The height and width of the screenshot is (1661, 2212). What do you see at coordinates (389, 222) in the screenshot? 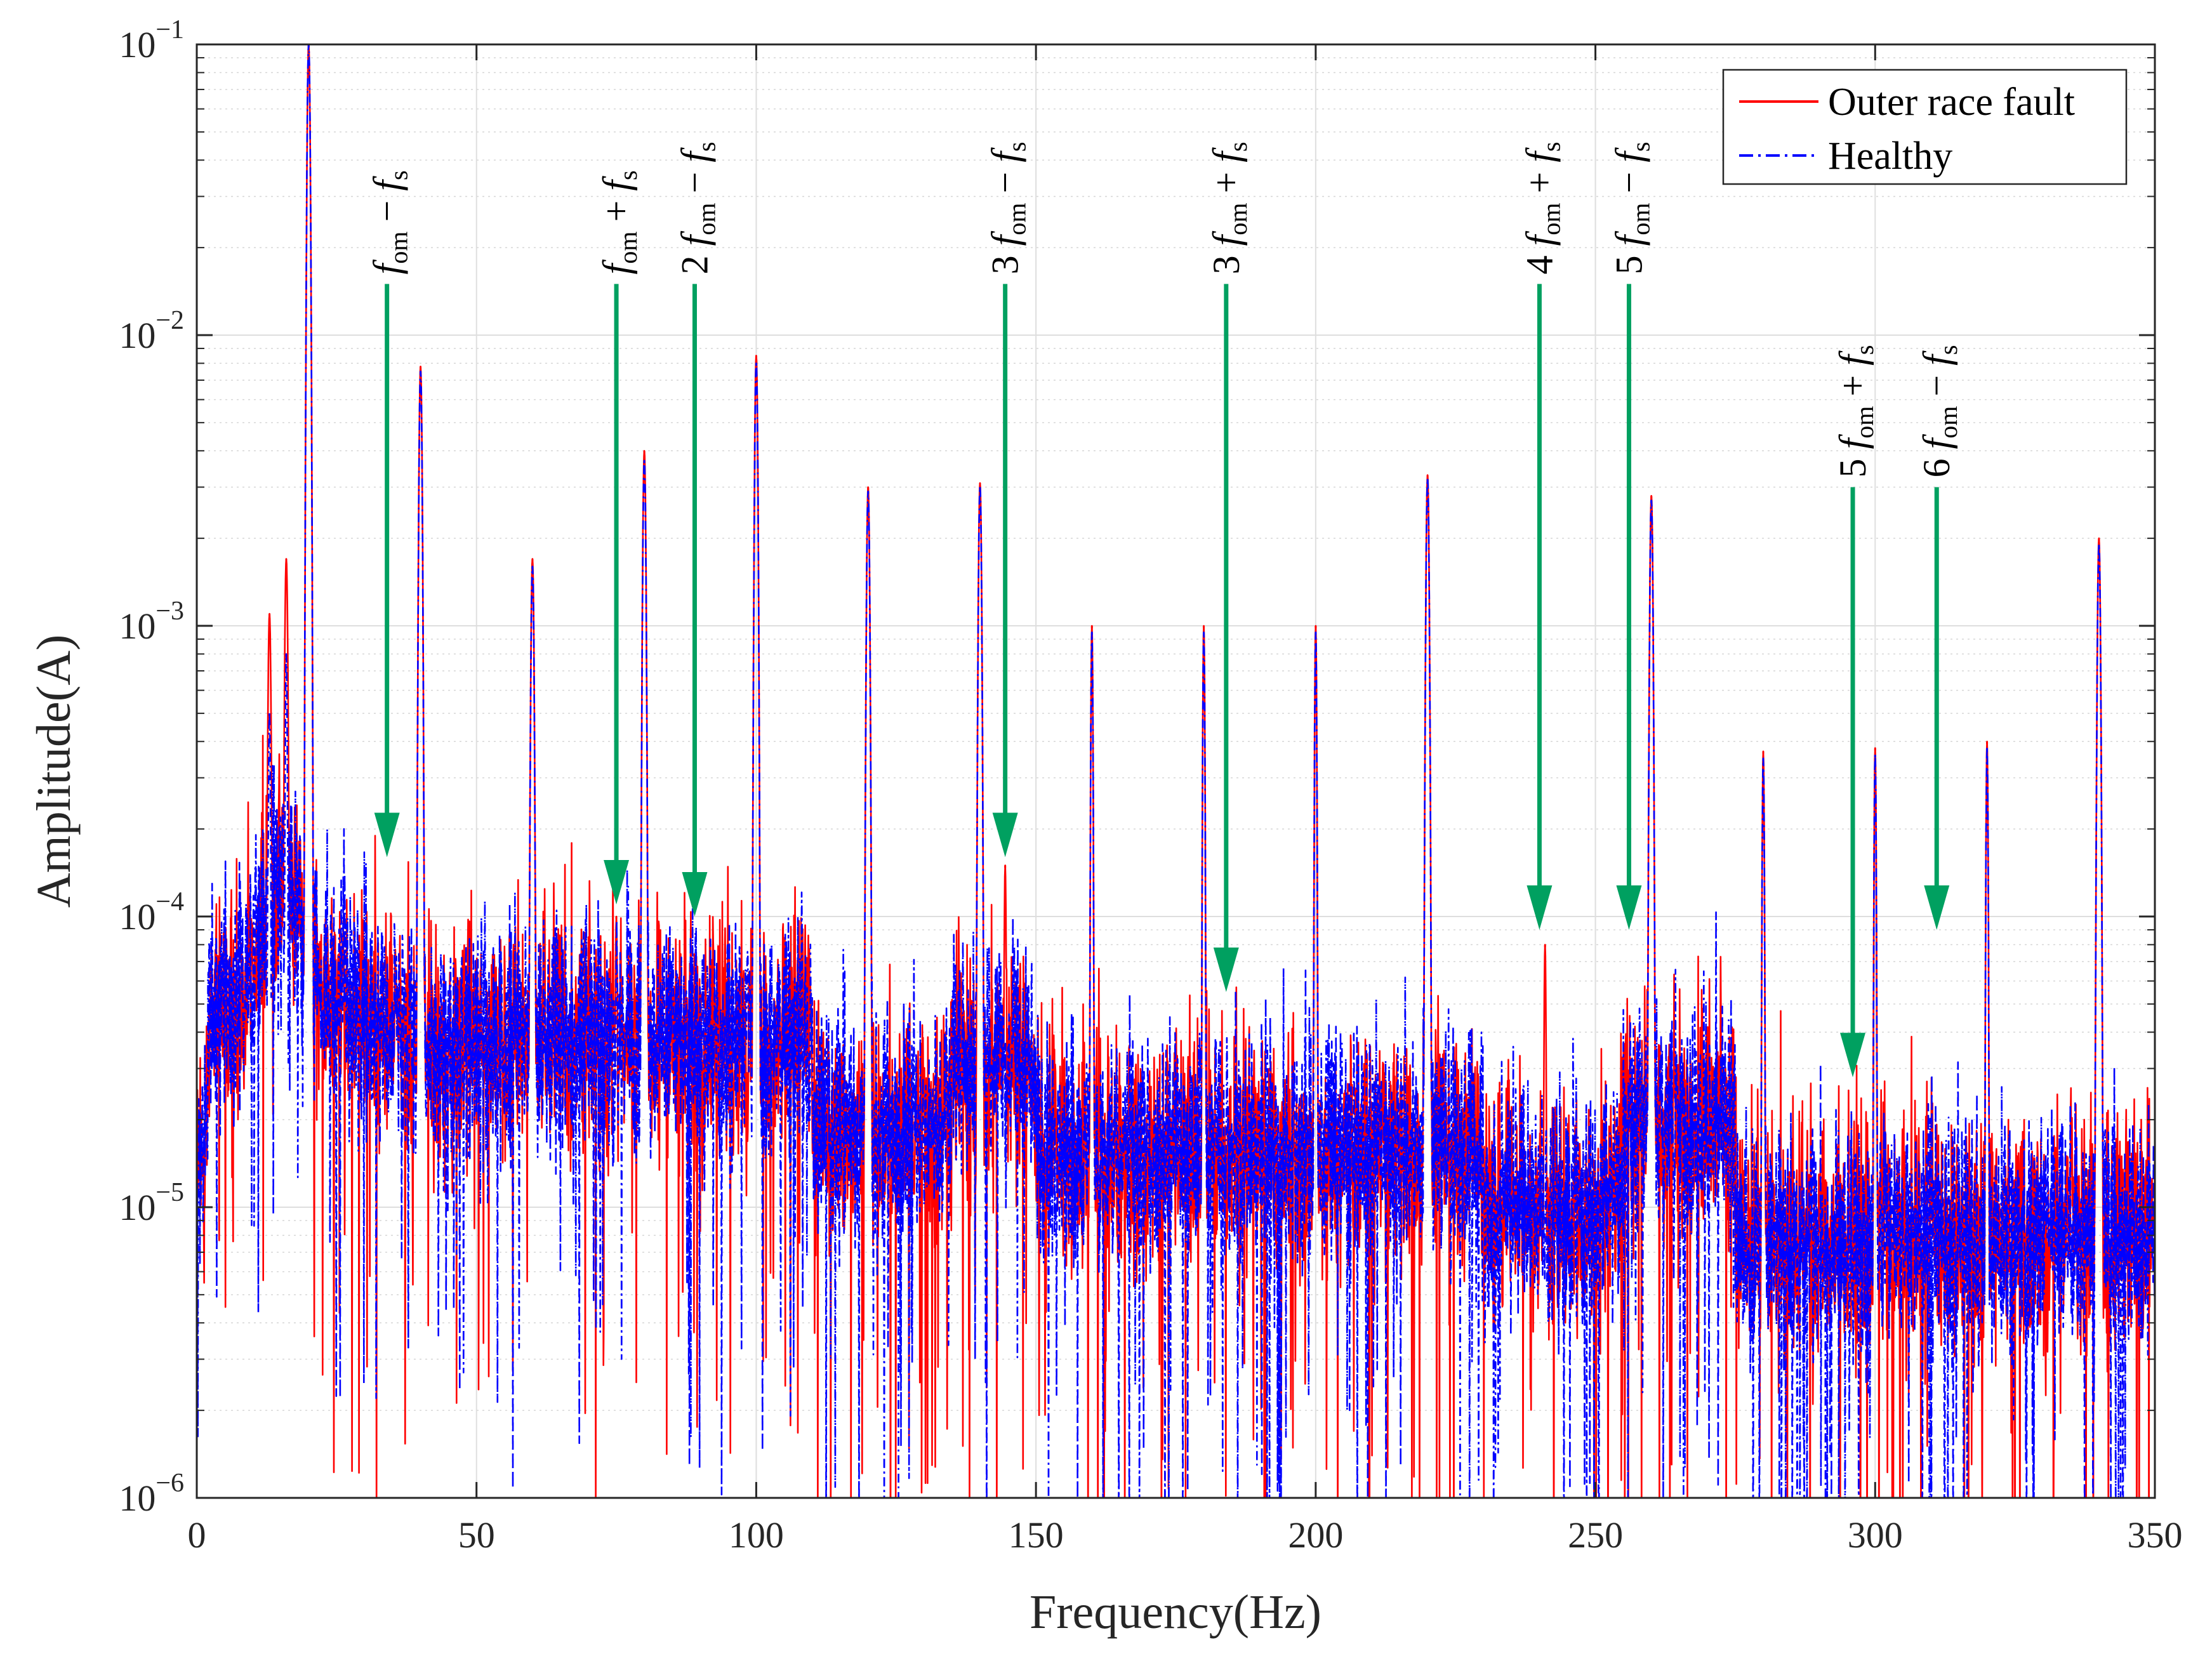
I see `annotation-label: fom − fs` at bounding box center [389, 222].